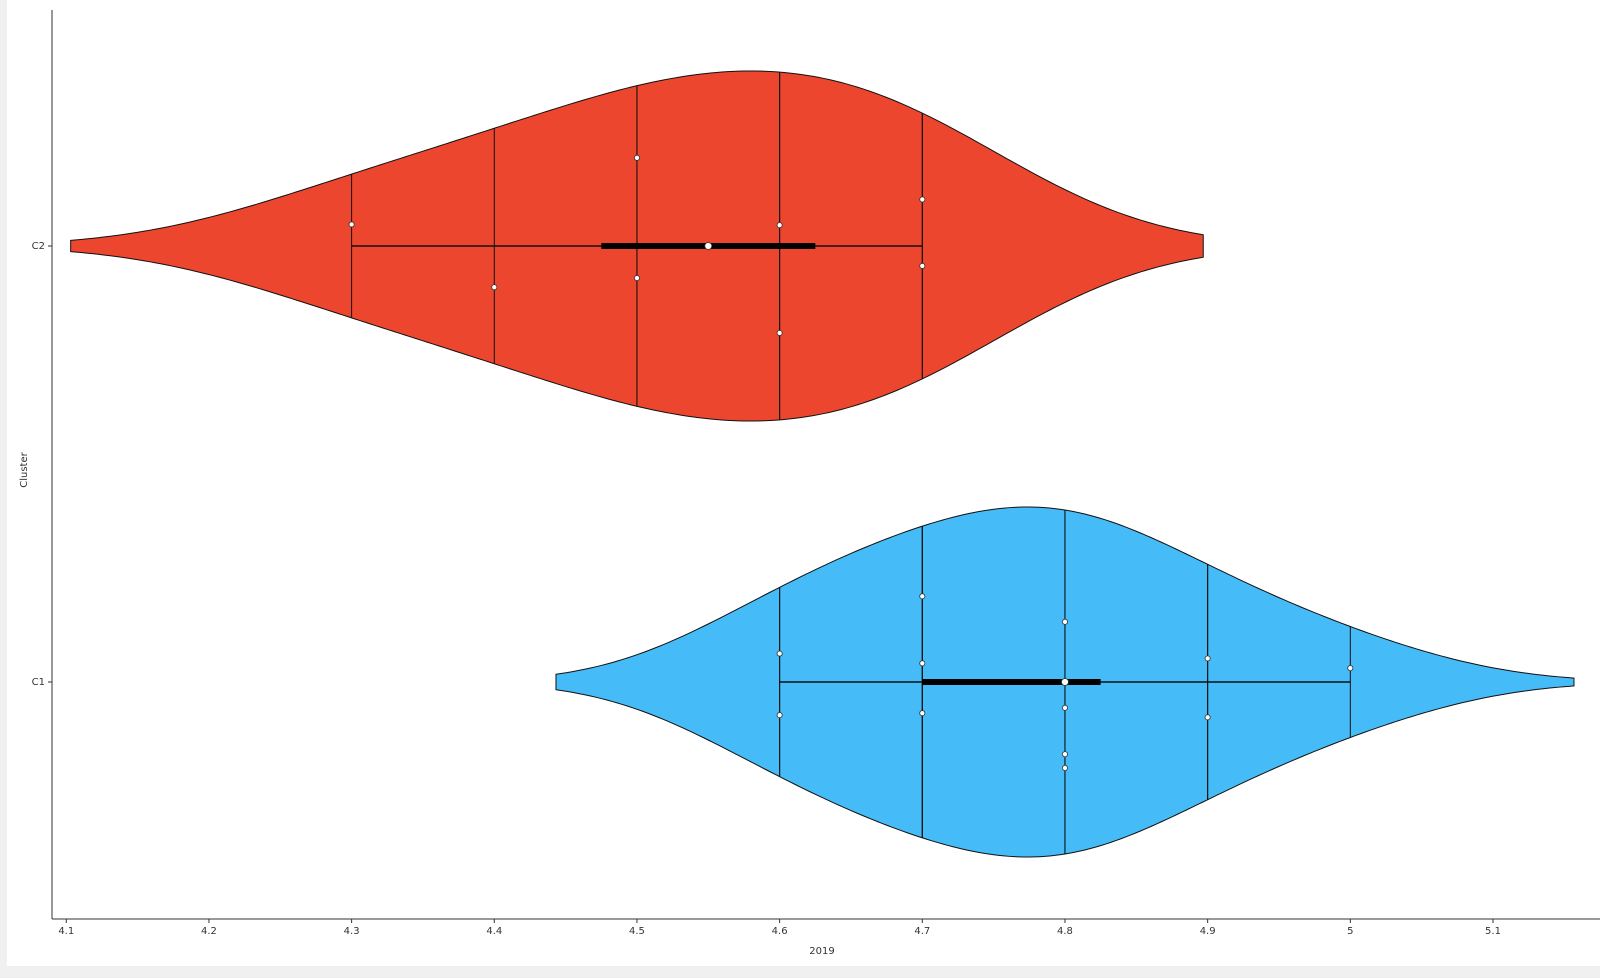 The image size is (1600, 978). I want to click on box, so click(1011, 682).